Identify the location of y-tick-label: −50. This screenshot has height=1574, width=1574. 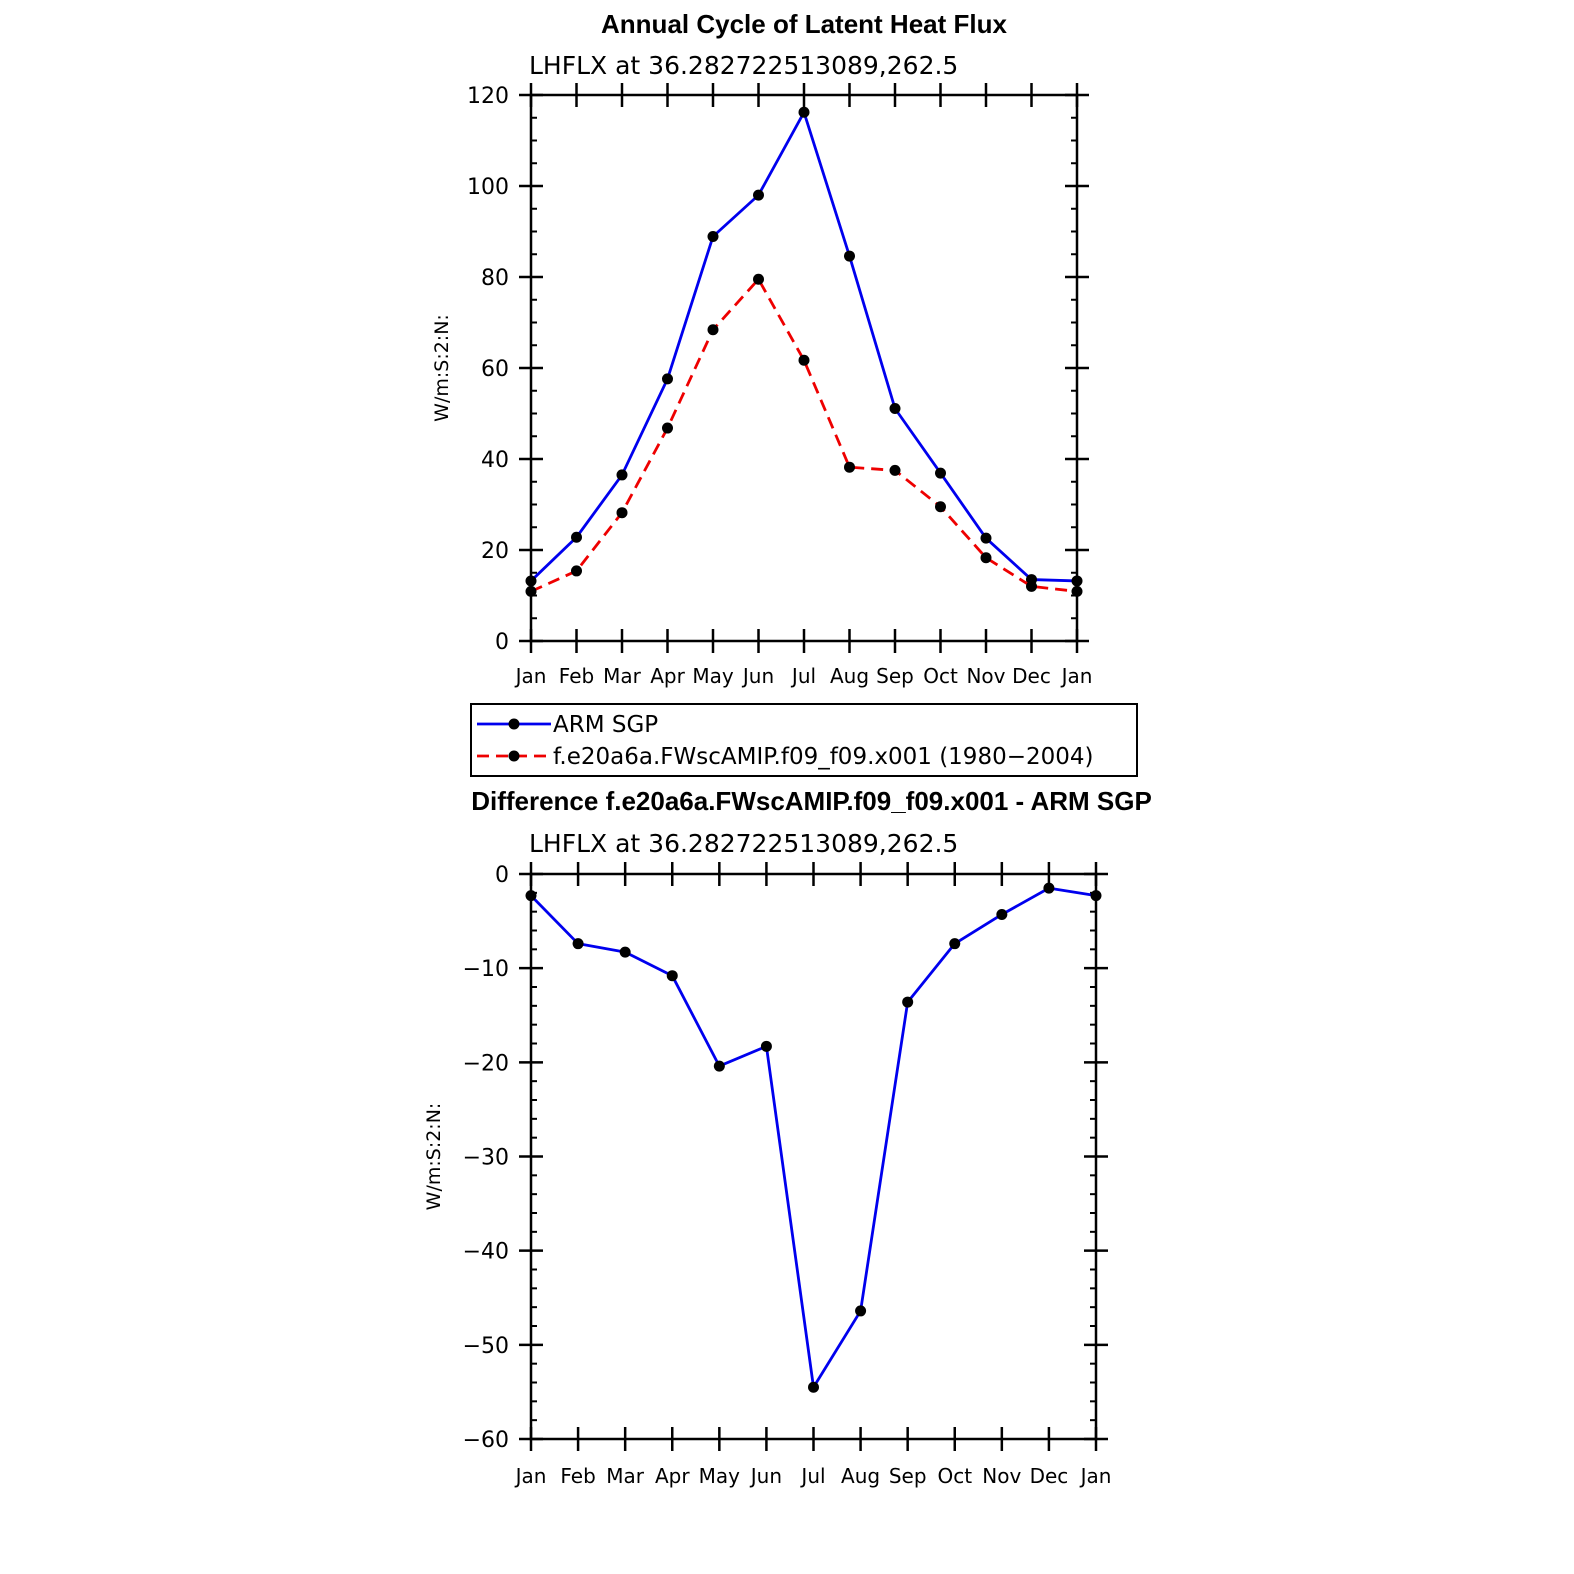
(486, 1346).